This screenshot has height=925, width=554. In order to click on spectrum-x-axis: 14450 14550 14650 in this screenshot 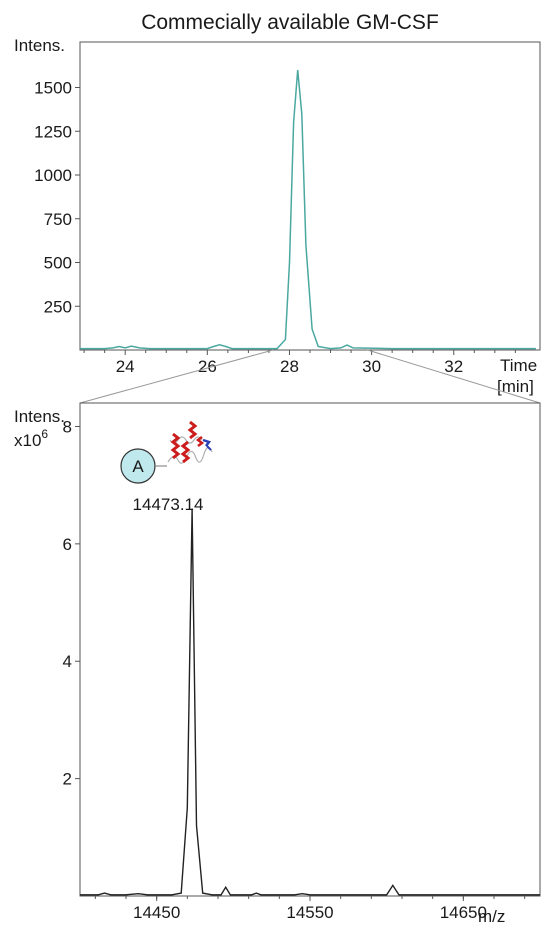, I will do `click(310, 909)`.